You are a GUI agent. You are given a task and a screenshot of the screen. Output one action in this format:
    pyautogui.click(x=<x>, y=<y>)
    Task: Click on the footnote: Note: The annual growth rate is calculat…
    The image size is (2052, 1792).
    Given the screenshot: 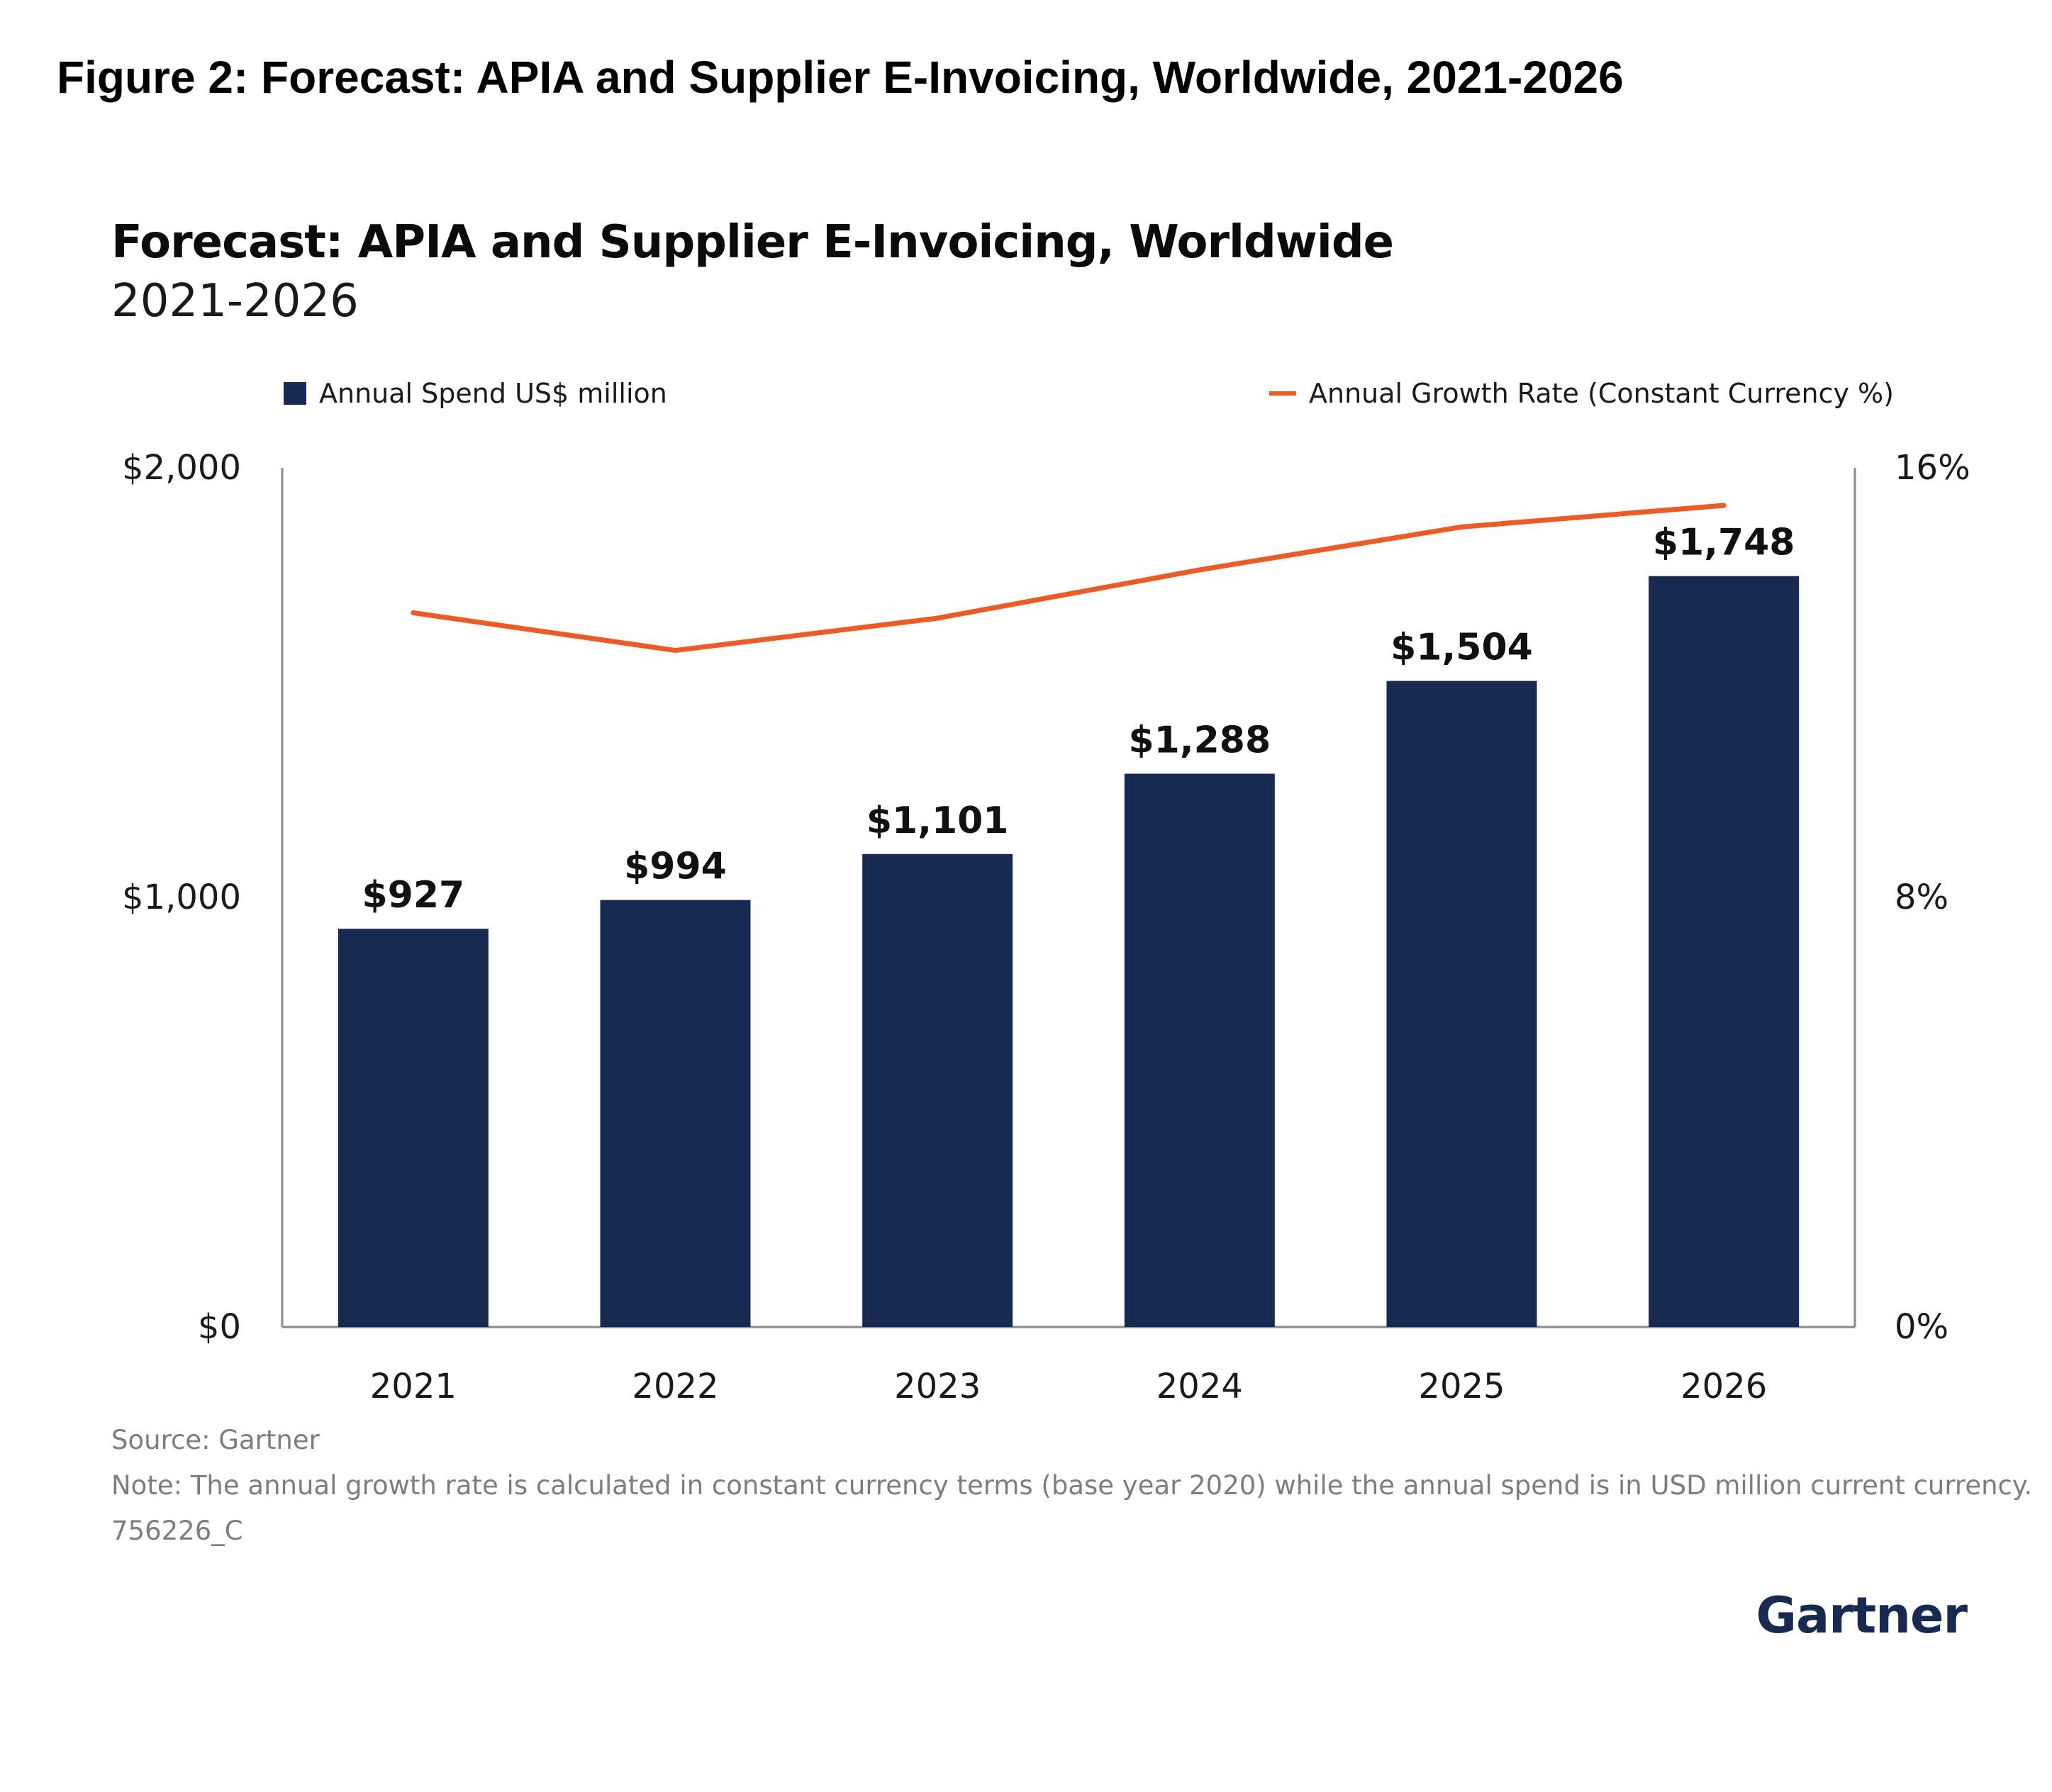 What is the action you would take?
    pyautogui.click(x=1072, y=1485)
    